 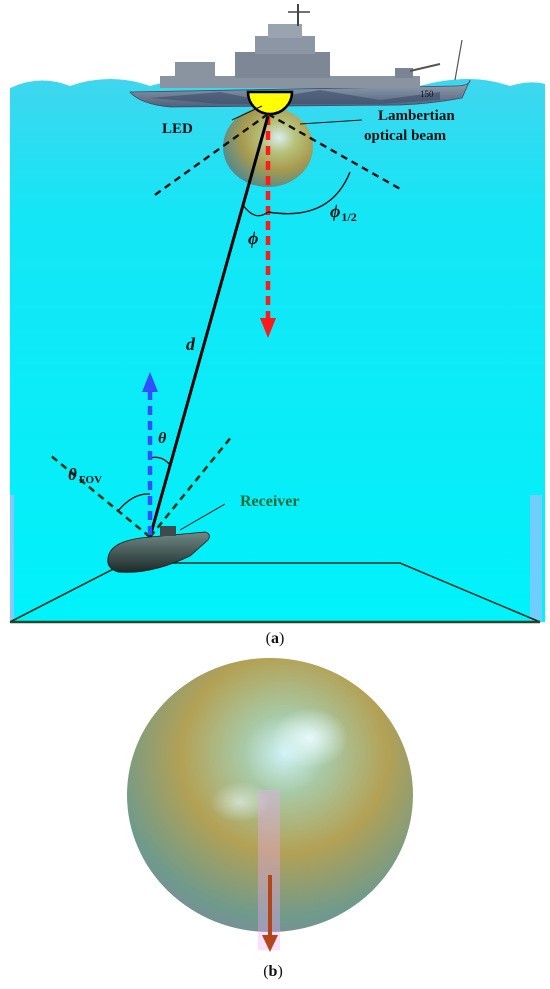 What do you see at coordinates (536, 558) in the screenshot?
I see `right-wall` at bounding box center [536, 558].